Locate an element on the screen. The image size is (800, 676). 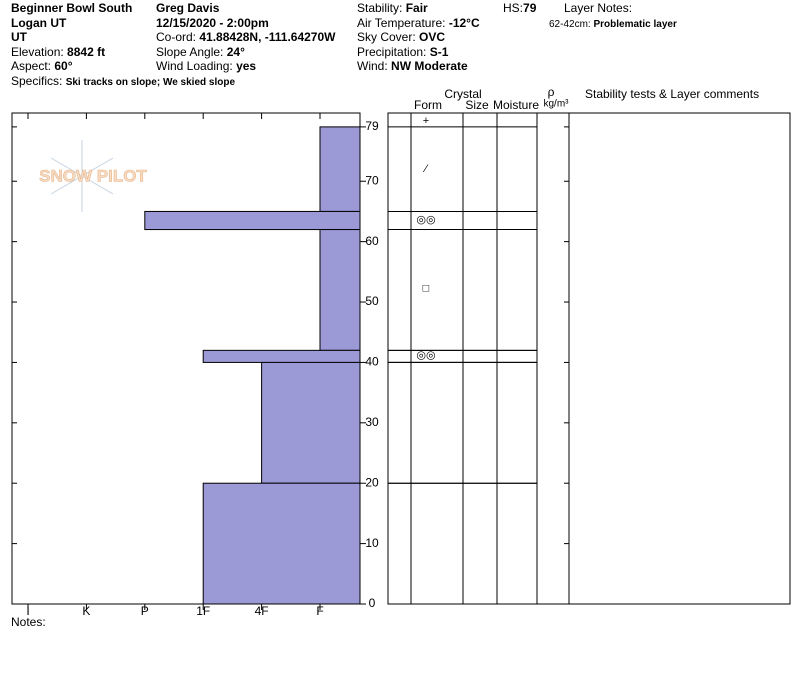
hs: HS:79 is located at coordinates (520, 8).